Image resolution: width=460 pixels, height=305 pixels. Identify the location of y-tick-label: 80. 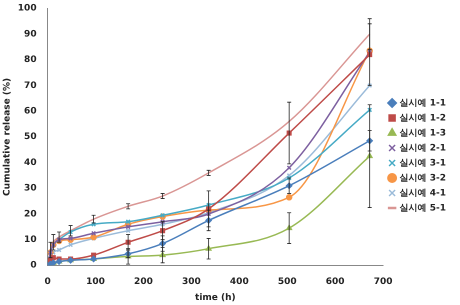
(30, 60).